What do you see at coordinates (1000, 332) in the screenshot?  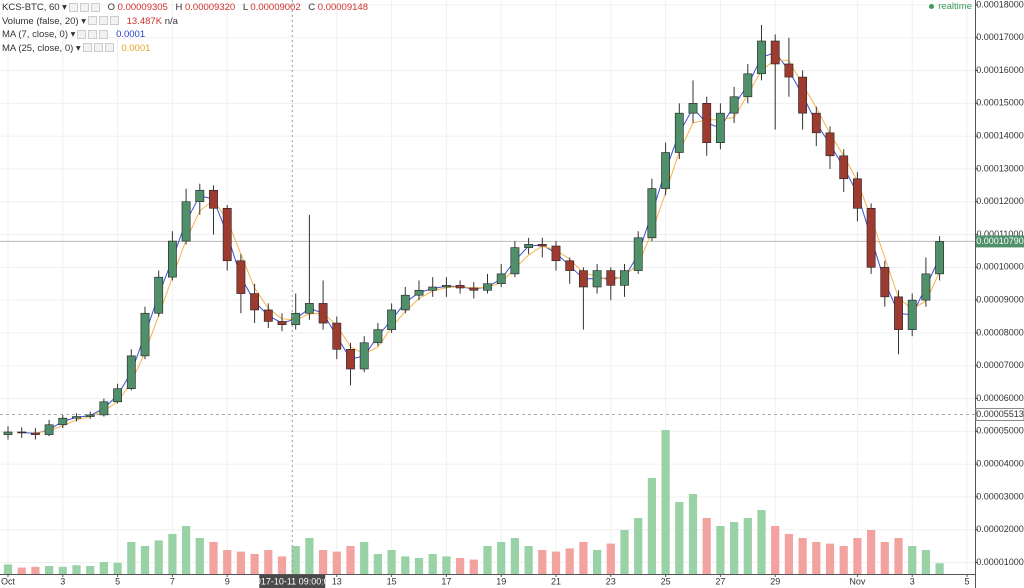 I see `y-tick-label: 0.00008000` at bounding box center [1000, 332].